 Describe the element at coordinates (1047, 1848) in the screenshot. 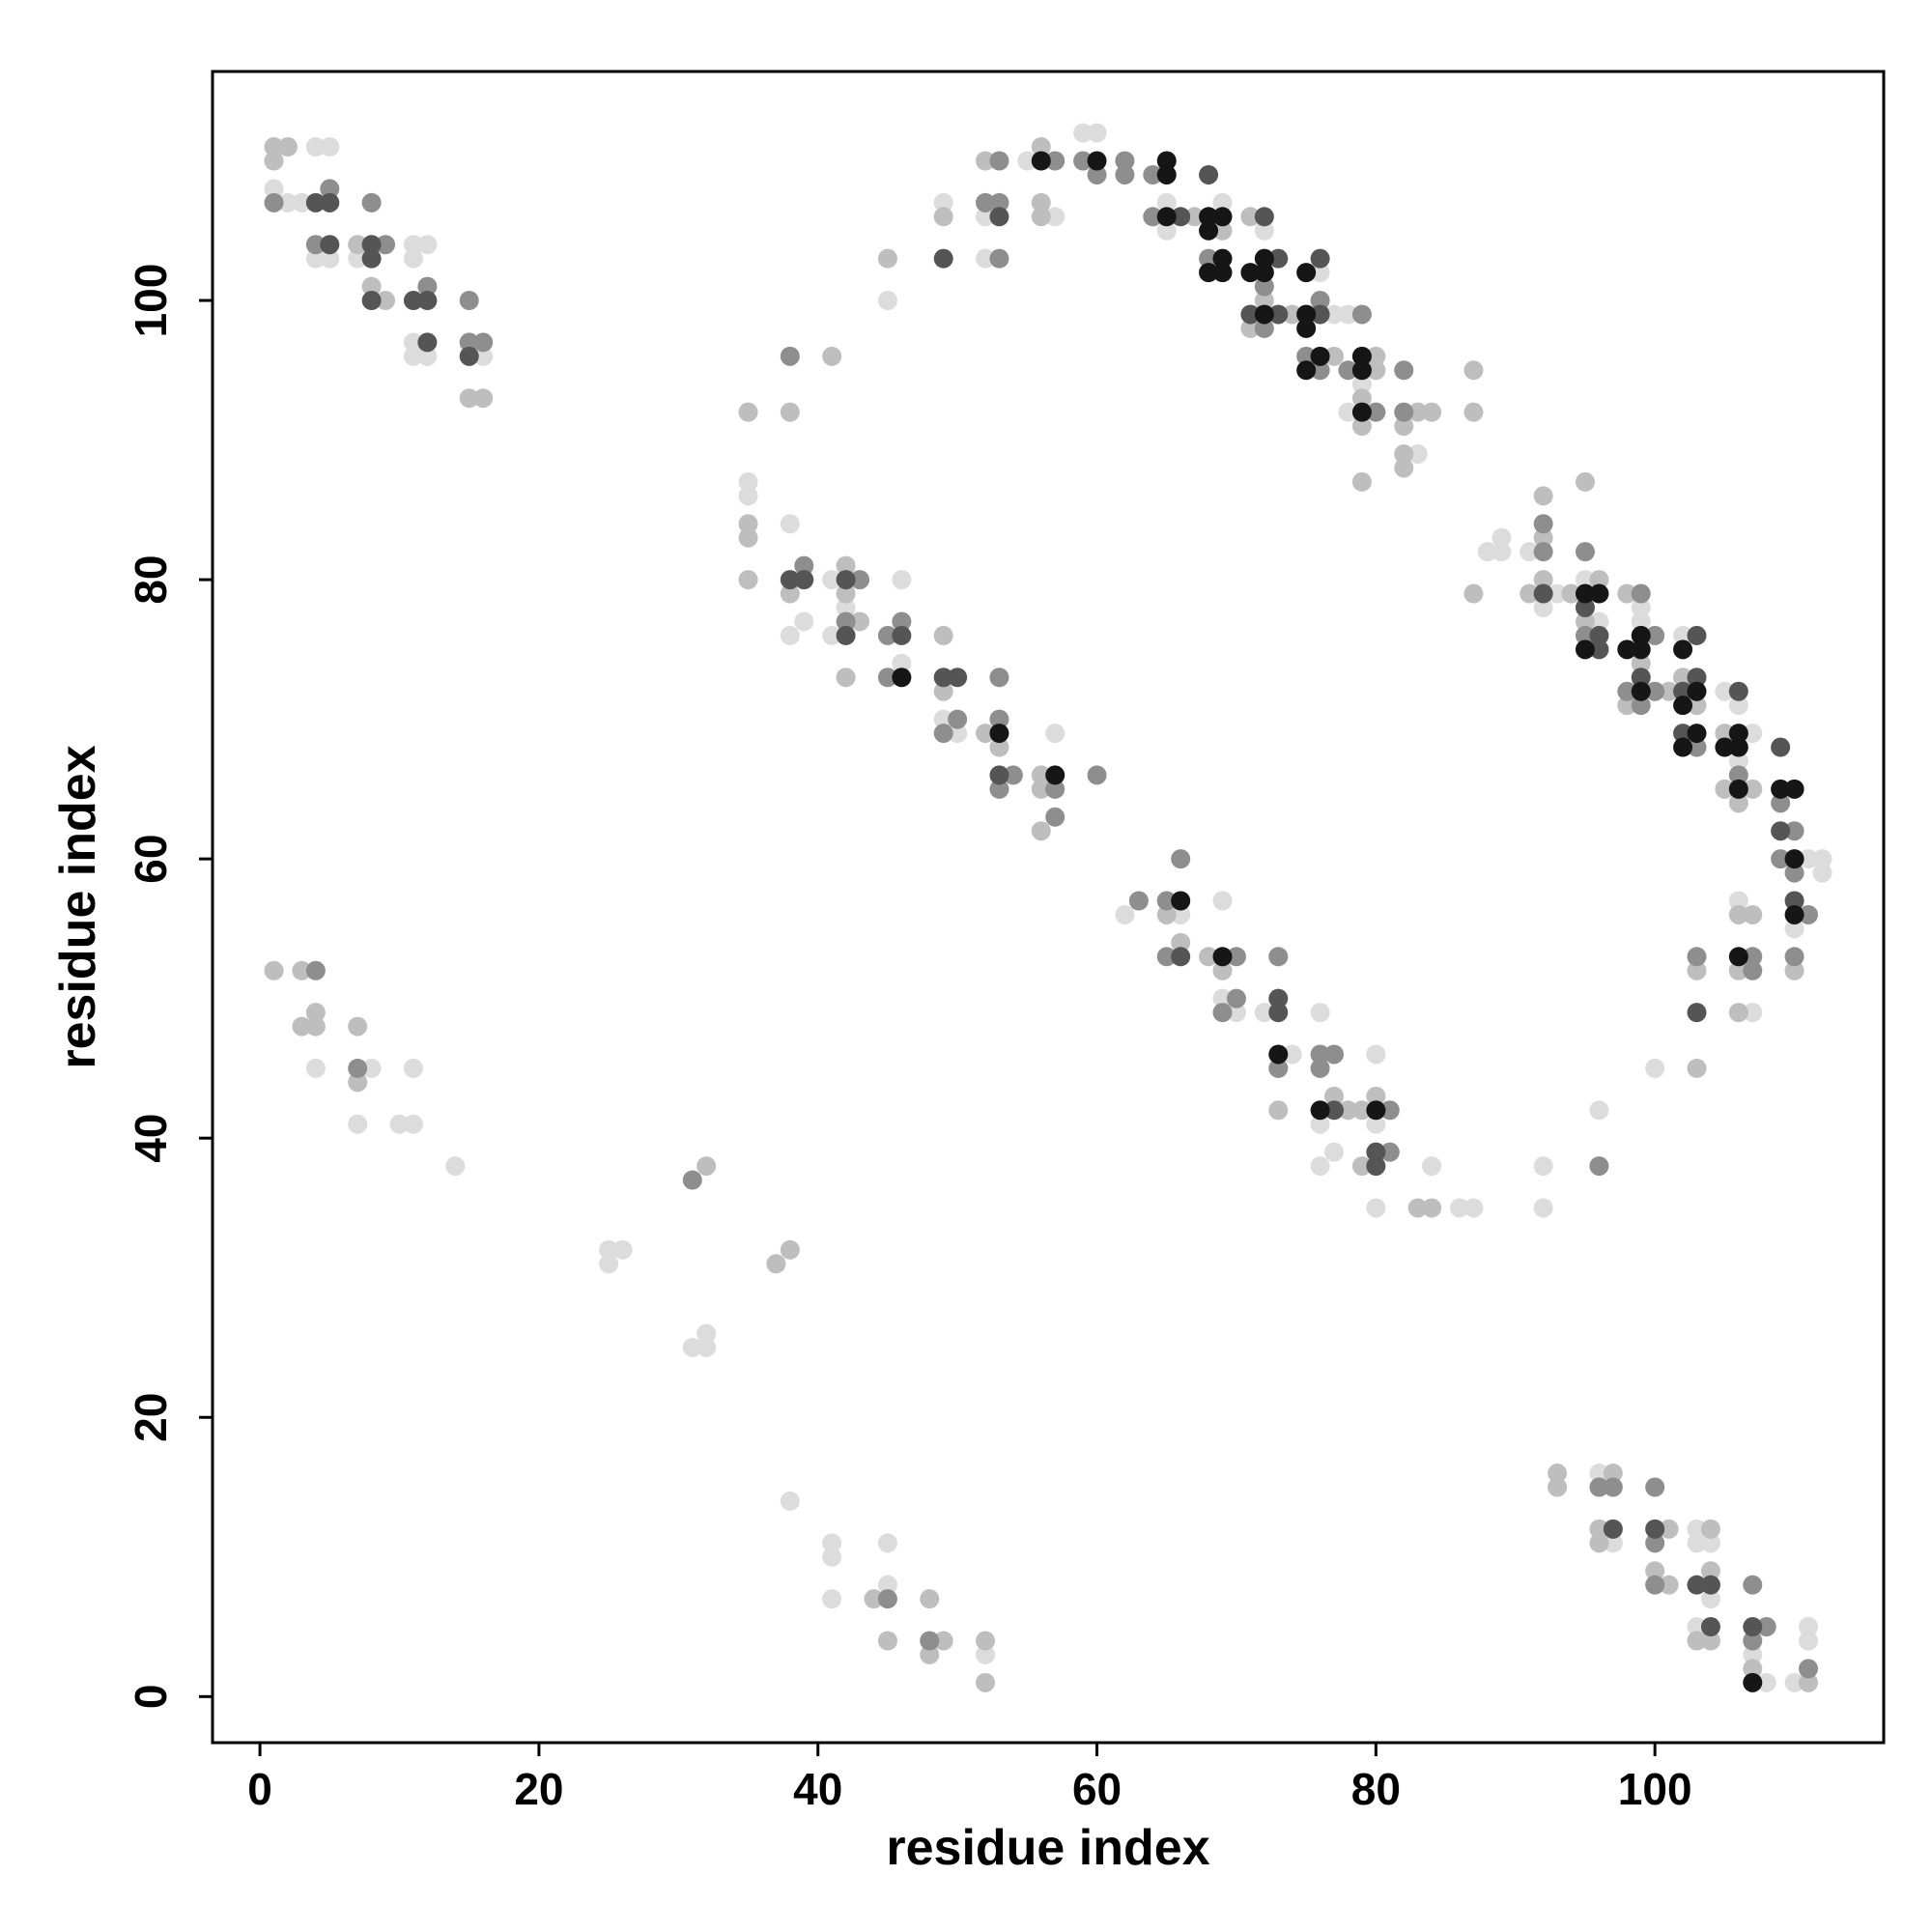

I see `x-axis-title: residue index` at that location.